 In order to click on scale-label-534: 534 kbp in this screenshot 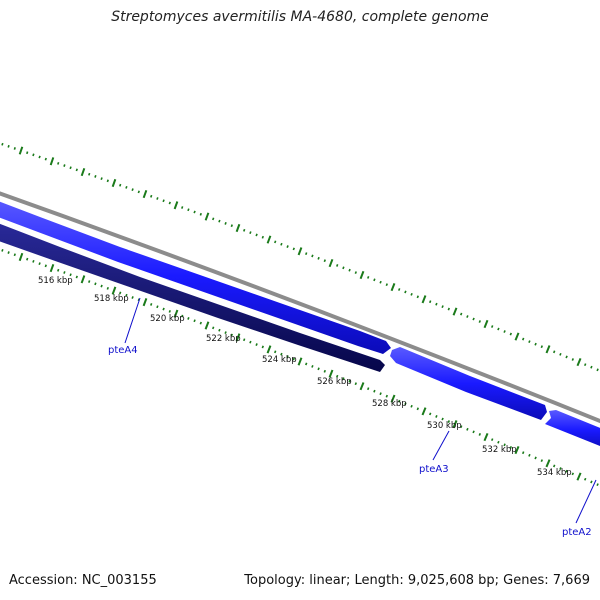, I will do `click(554, 473)`.